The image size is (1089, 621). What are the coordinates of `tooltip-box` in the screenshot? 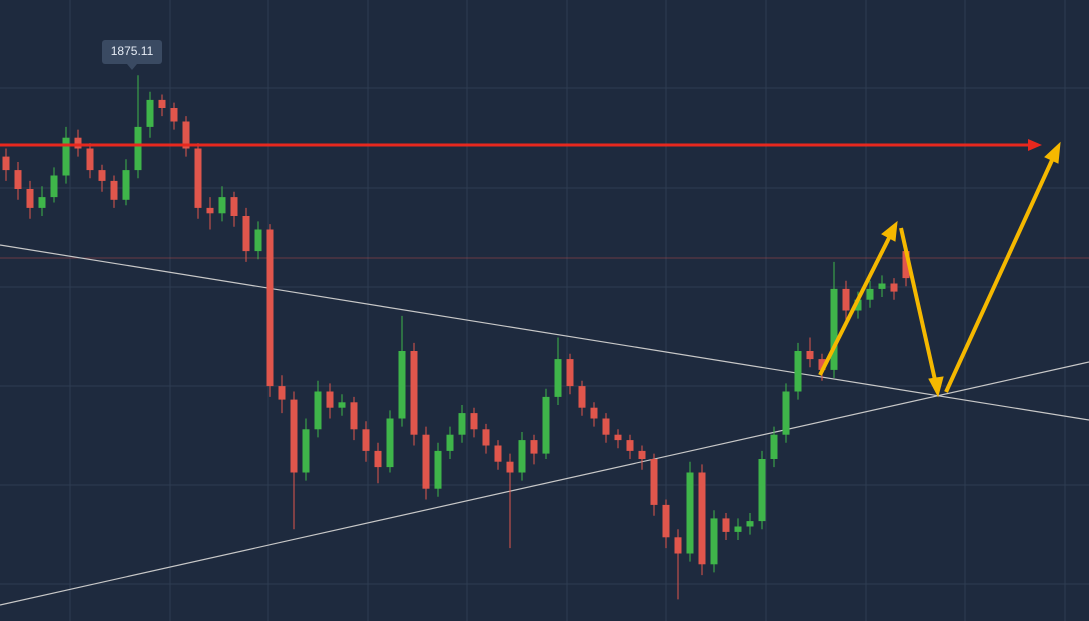 It's located at (132, 52).